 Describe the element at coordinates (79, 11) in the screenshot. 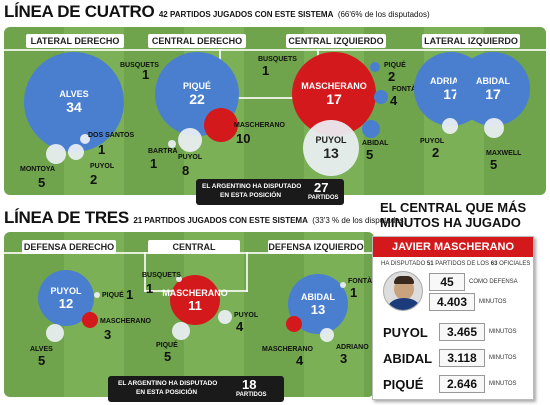

I see `title-text: LÍNEA DE CUATRO` at that location.